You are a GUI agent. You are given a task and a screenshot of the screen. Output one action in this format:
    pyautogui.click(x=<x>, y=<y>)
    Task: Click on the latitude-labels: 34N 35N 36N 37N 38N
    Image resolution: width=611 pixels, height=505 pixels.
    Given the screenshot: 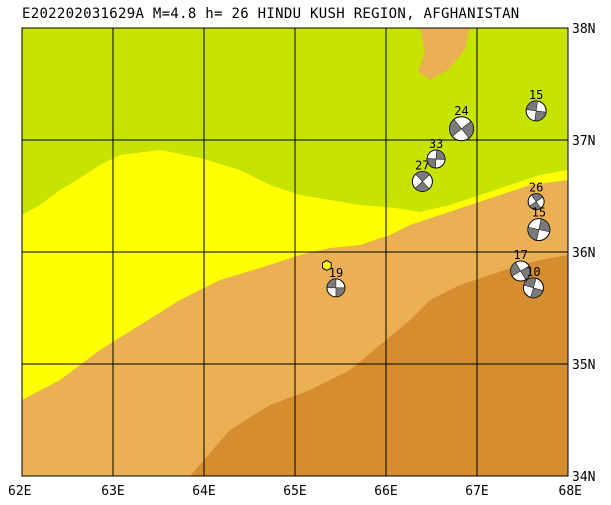 What is the action you would take?
    pyautogui.click(x=583, y=253)
    